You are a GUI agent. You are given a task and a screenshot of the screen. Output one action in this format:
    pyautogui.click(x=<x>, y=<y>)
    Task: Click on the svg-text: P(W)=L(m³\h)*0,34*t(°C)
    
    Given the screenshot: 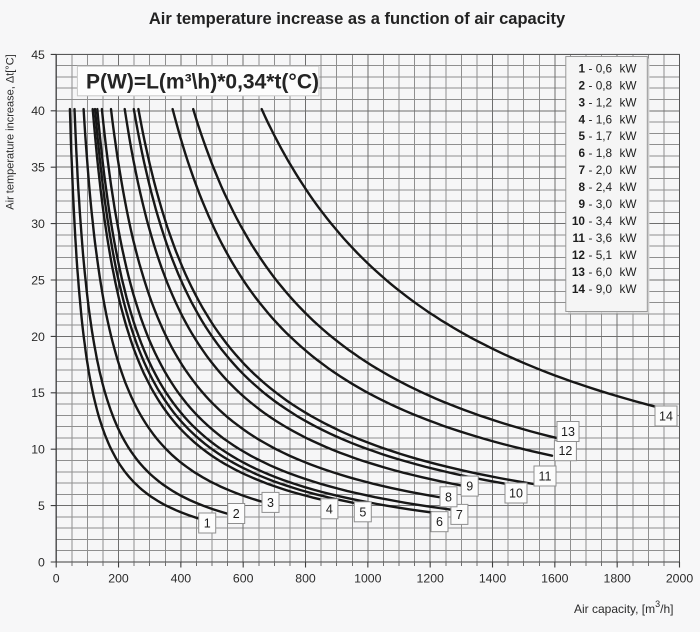 What is the action you would take?
    pyautogui.click(x=202, y=81)
    